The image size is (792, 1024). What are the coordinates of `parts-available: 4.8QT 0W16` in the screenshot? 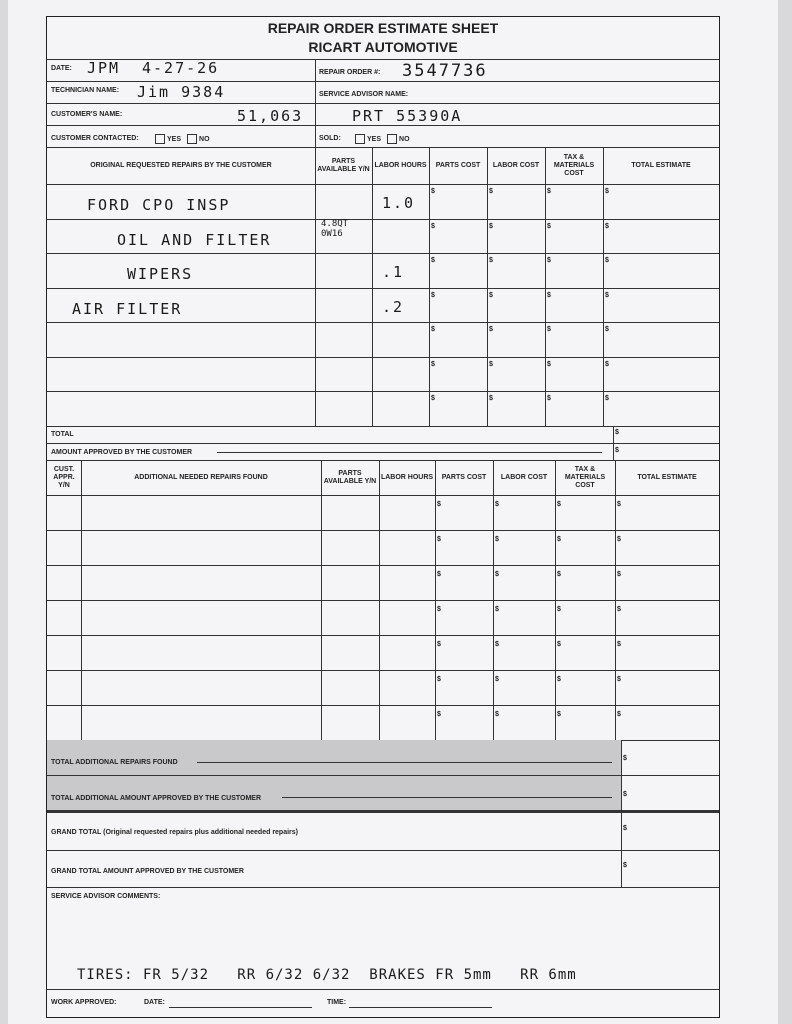 It's located at (335, 228).